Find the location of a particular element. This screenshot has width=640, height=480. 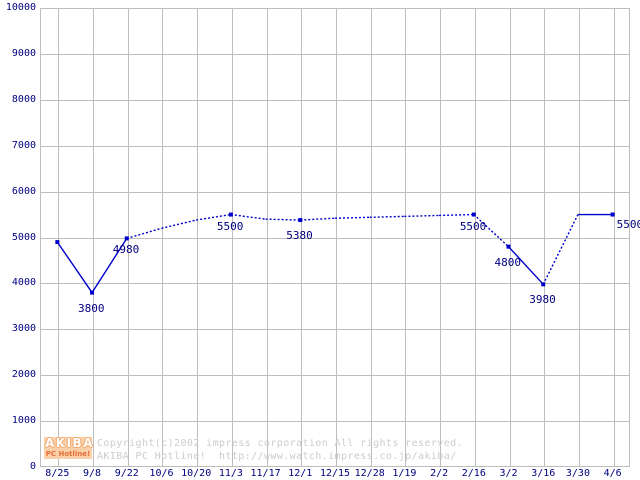

akiba-logo: AKIBA PC Hotline! is located at coordinates (68, 448).